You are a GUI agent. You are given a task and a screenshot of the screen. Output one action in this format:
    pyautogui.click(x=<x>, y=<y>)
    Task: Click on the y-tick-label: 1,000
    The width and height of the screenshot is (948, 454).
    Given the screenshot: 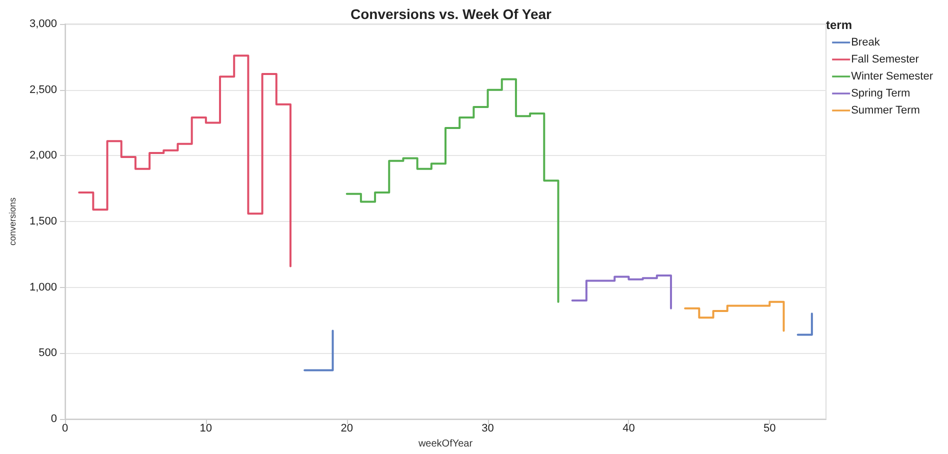 What is the action you would take?
    pyautogui.click(x=43, y=287)
    